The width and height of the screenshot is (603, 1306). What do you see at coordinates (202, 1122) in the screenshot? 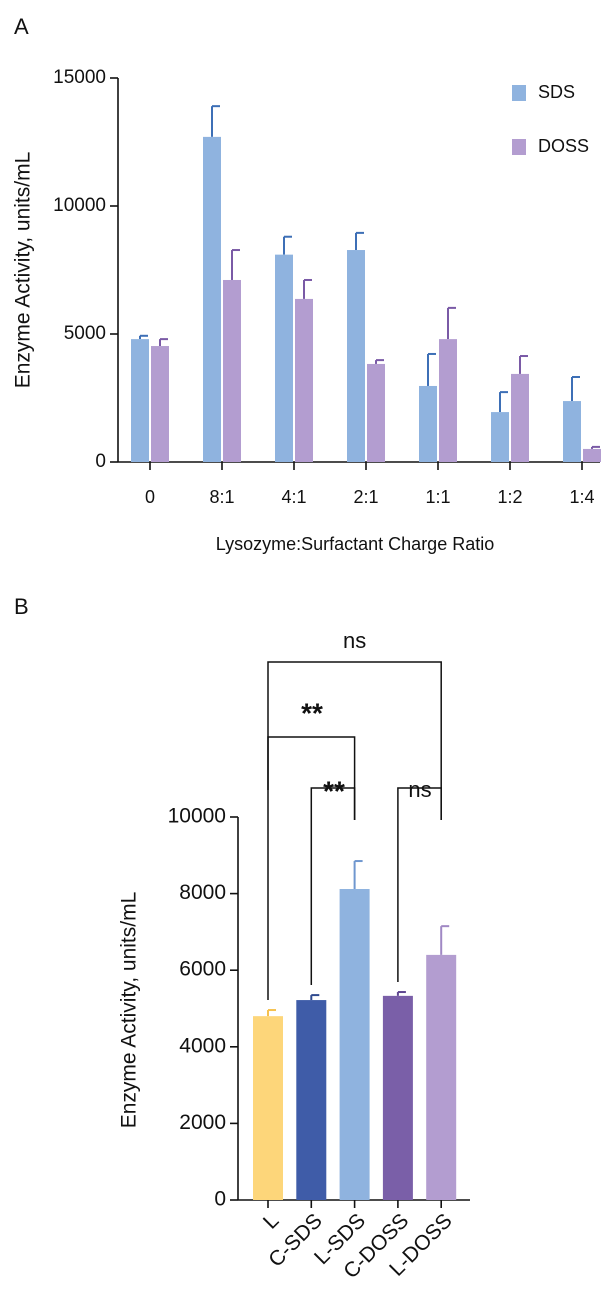
I see `y-tick-label: 2000` at bounding box center [202, 1122].